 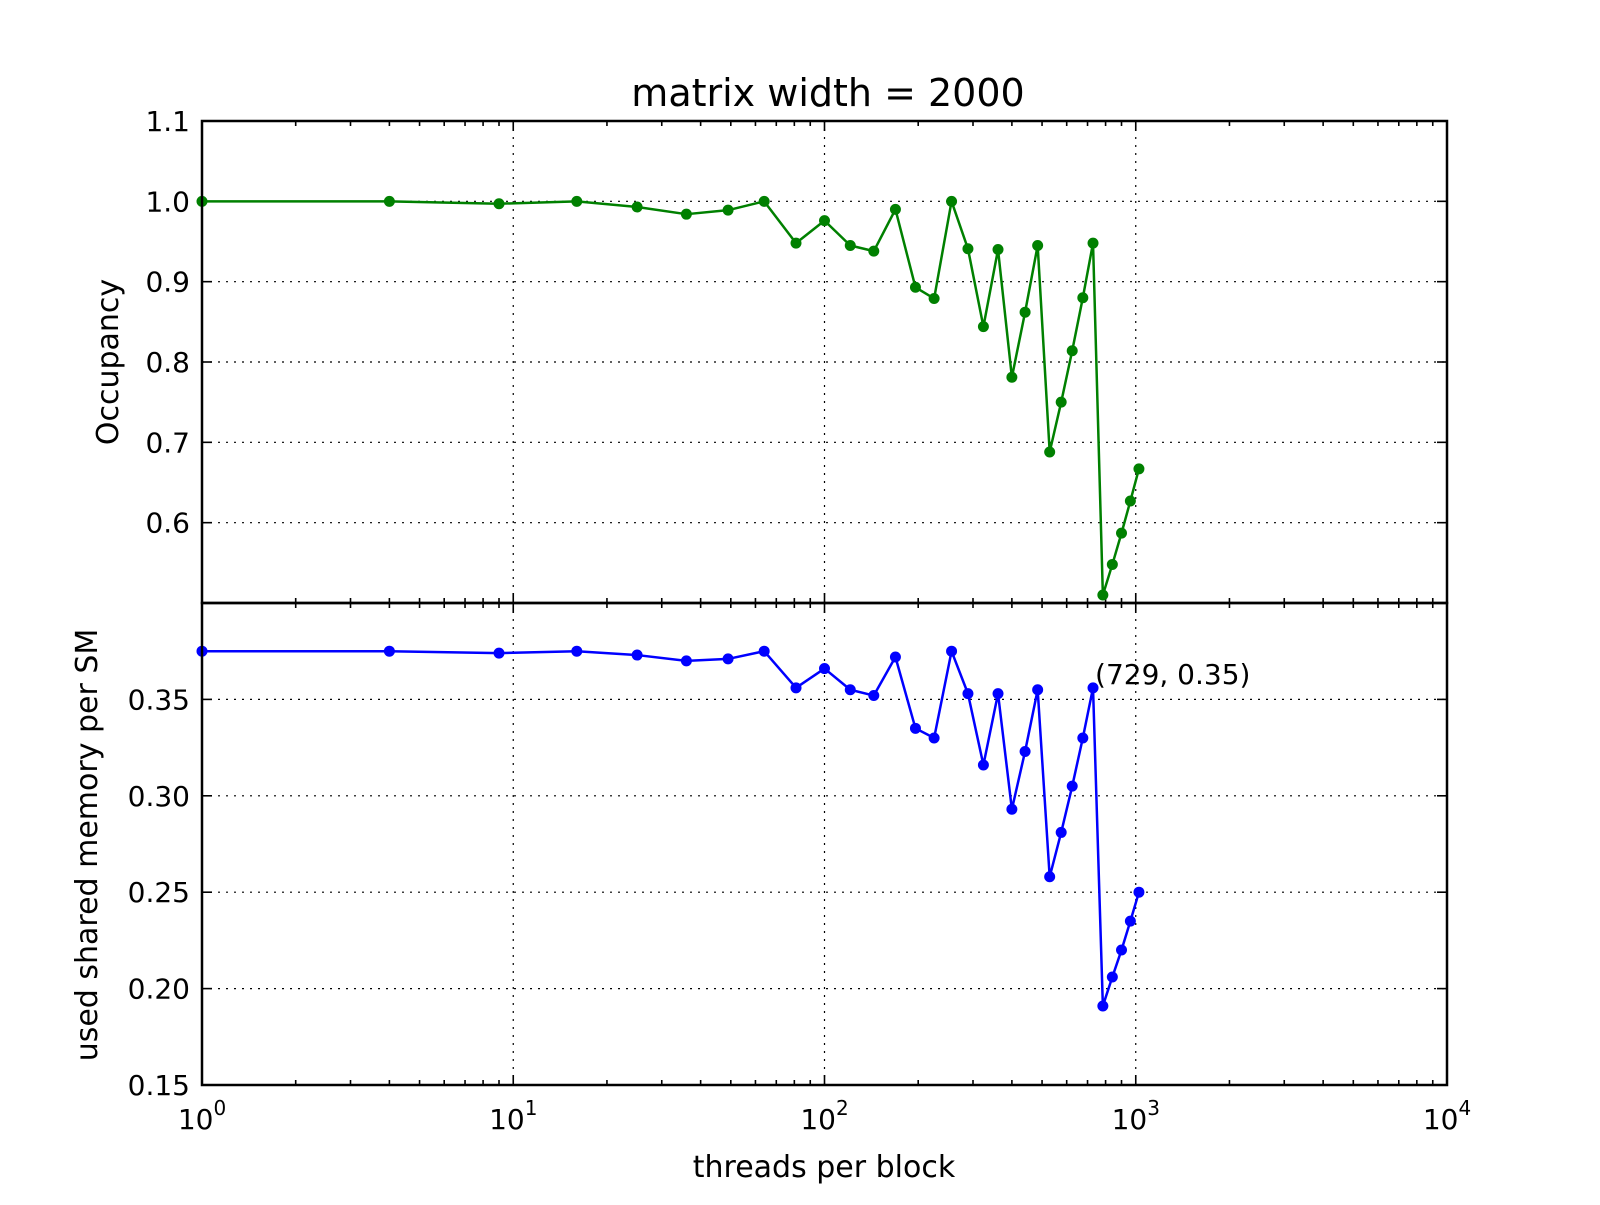 What do you see at coordinates (159, 989) in the screenshot?
I see `panel-2-y-tick-label: 0.20` at bounding box center [159, 989].